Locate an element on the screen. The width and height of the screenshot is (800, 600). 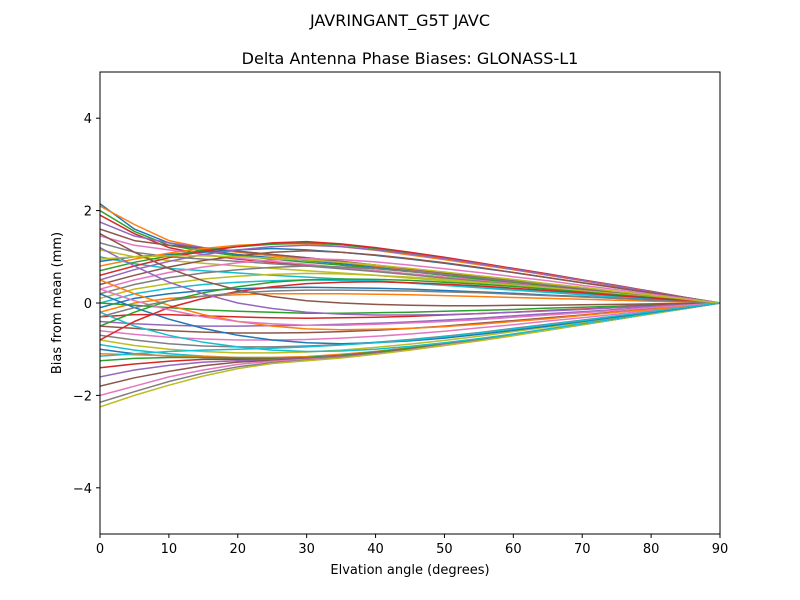
x-tick-label: 40 is located at coordinates (375, 549).